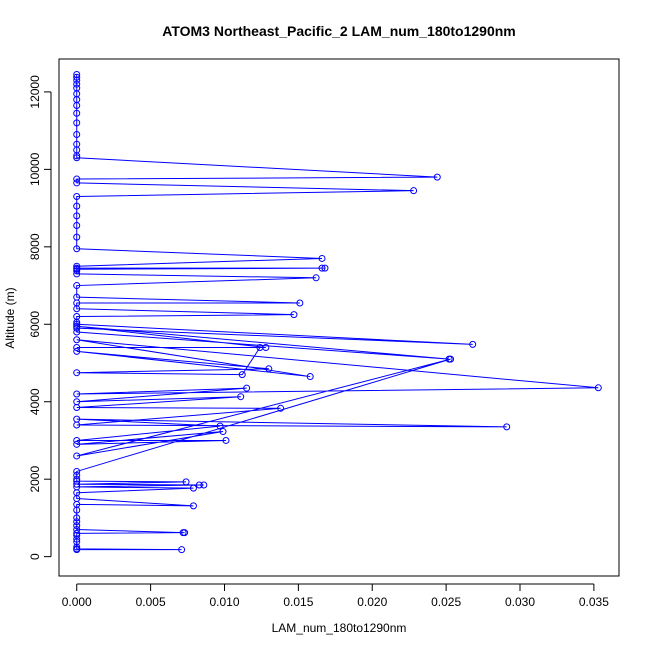 The image size is (650, 650). Describe the element at coordinates (520, 602) in the screenshot. I see `x-tick-label: 0.030` at that location.